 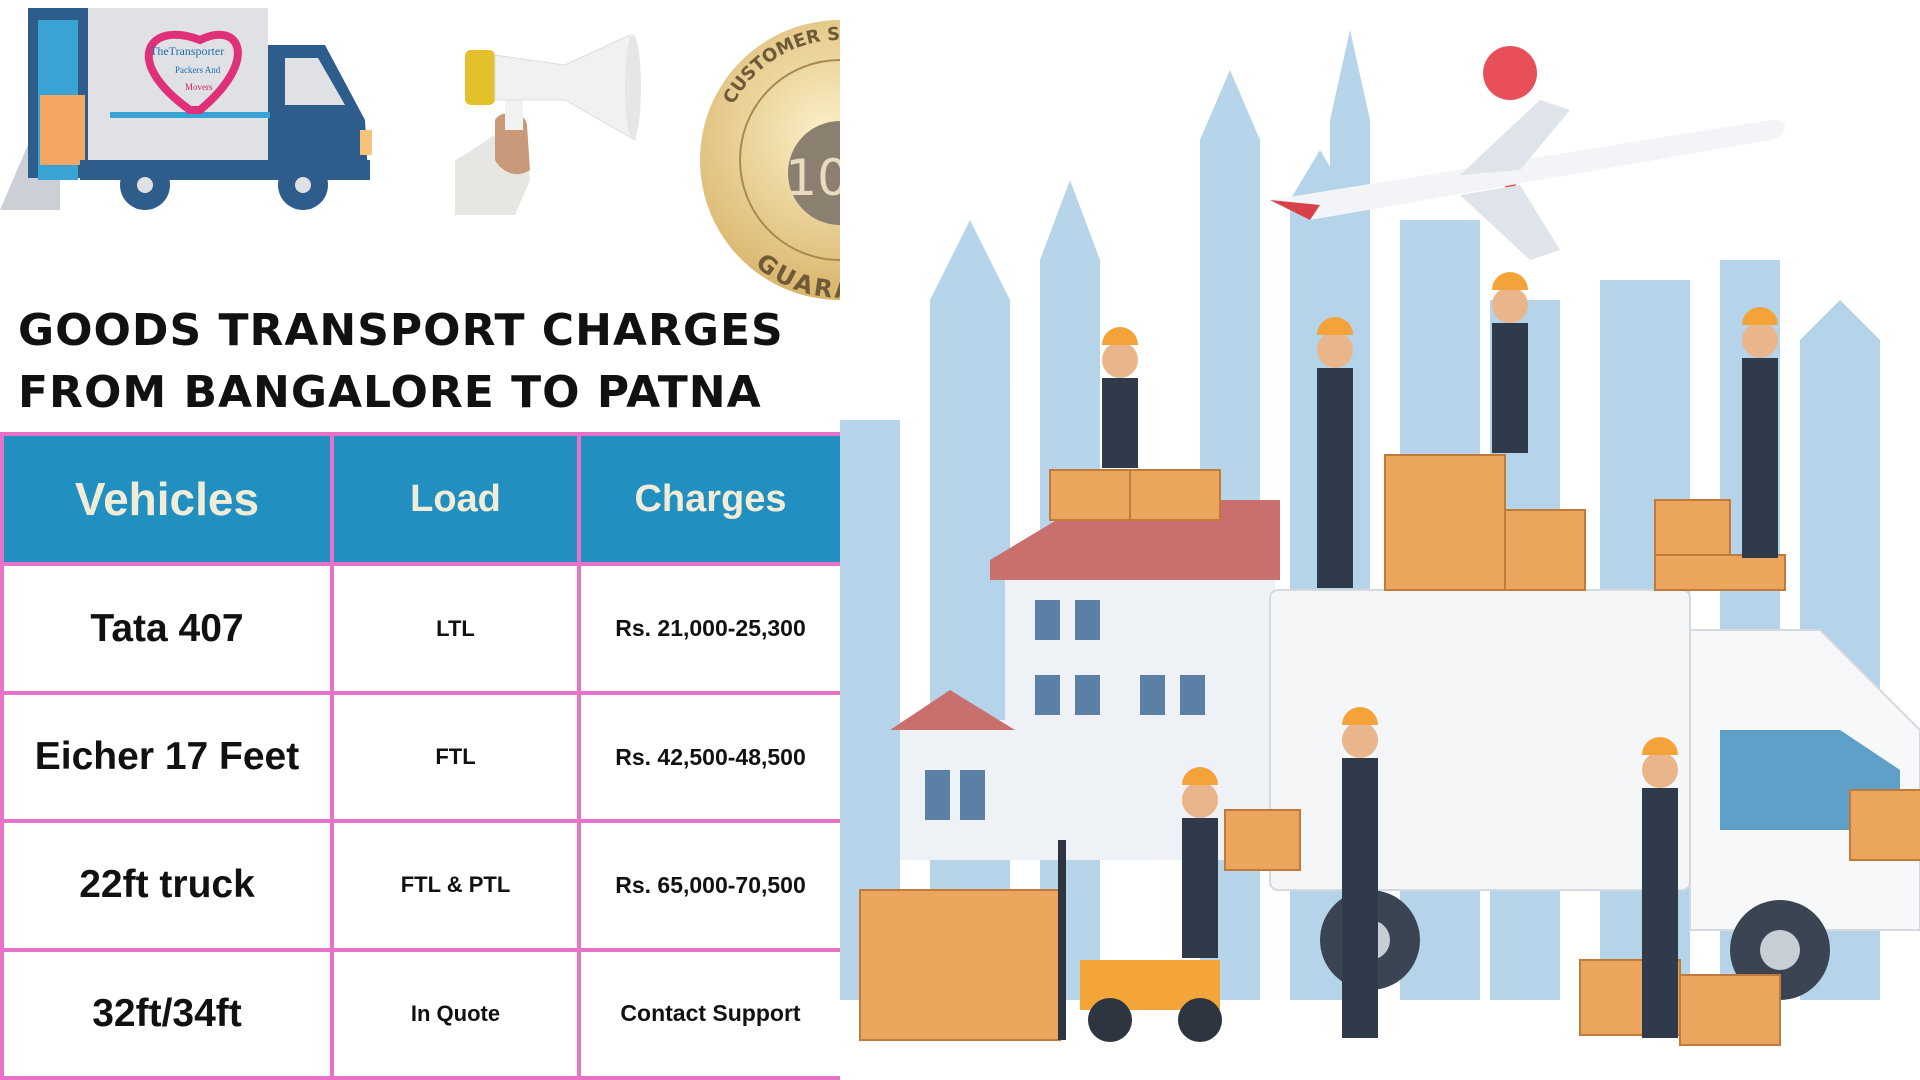 I want to click on table-row: Eicher 17 Feet FTL Rs. 42,500-48,500, so click(x=422, y=757).